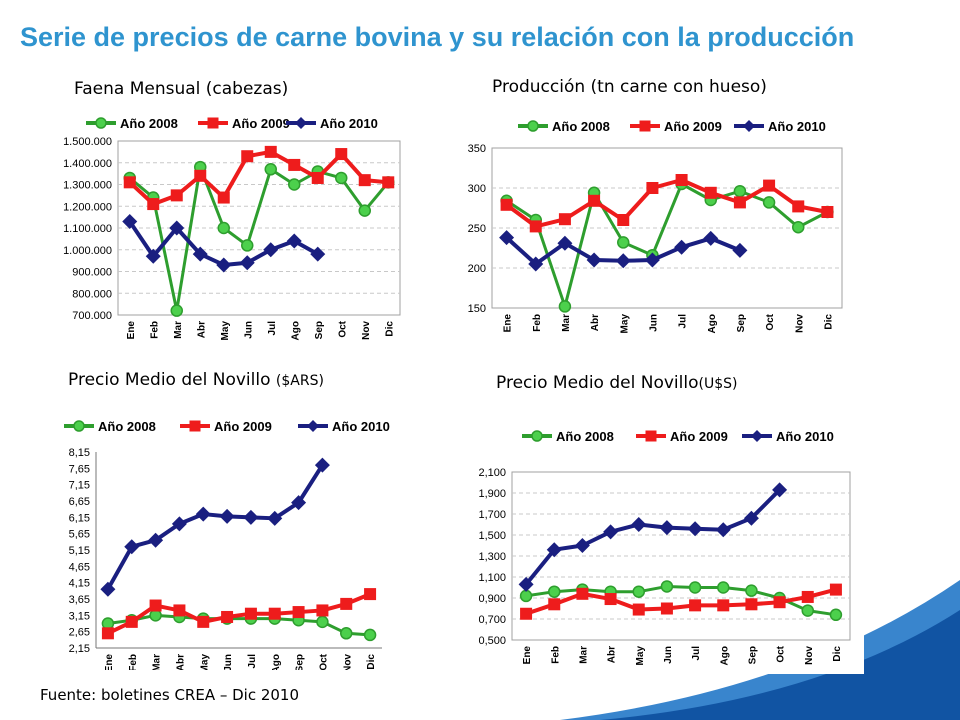  I want to click on y-tick-label: 900.000, so click(92, 273).